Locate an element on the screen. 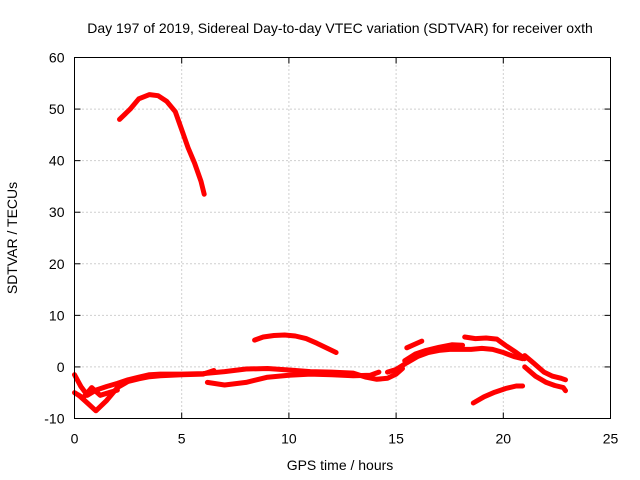 The width and height of the screenshot is (640, 480). y-tick-label: 40 is located at coordinates (57, 161).